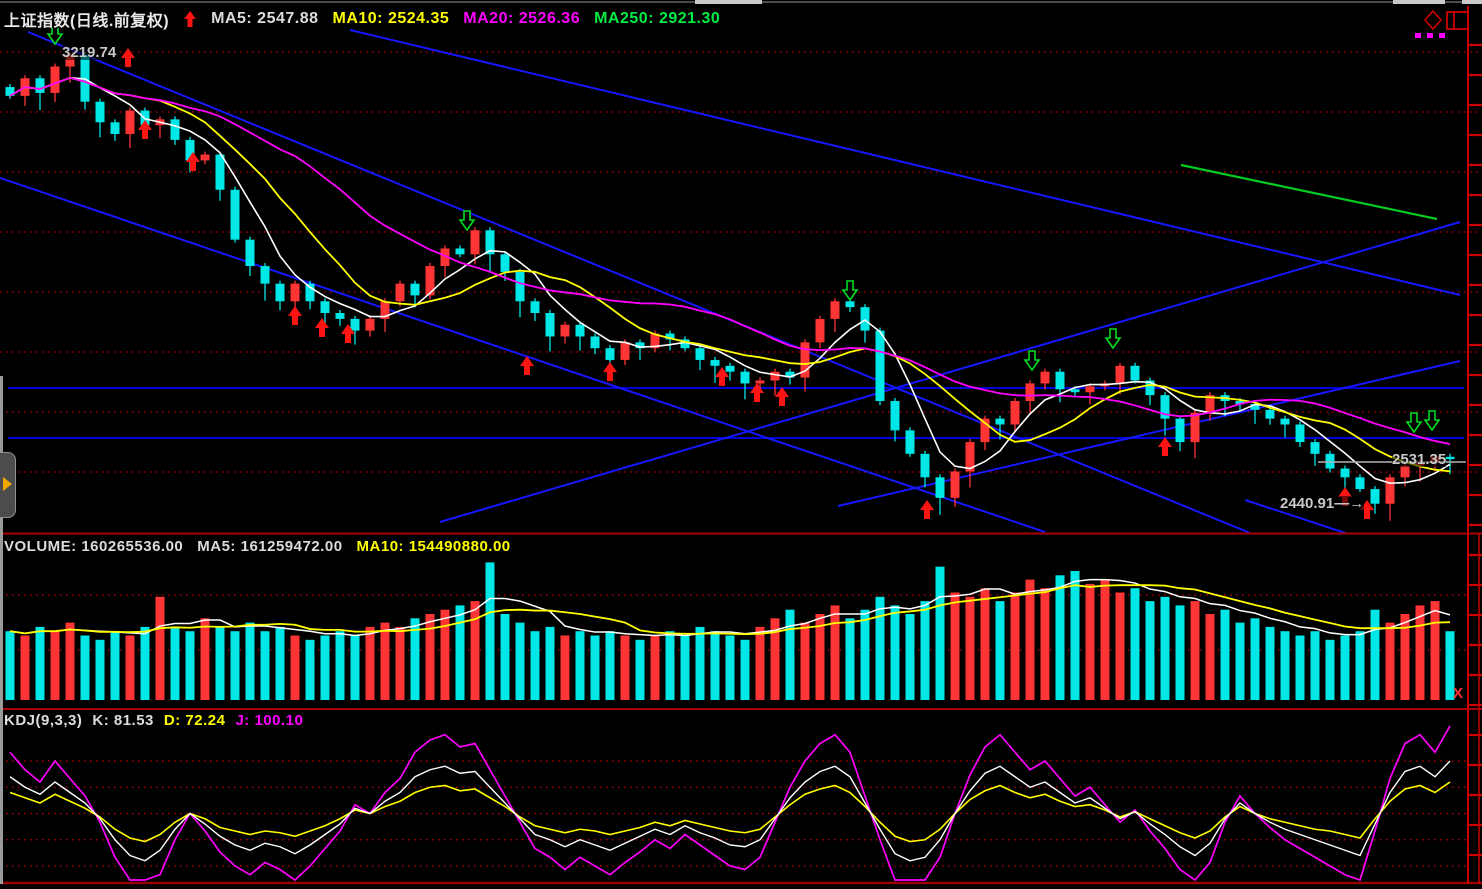  What do you see at coordinates (1430, 35) in the screenshot?
I see `more-options-icon` at bounding box center [1430, 35].